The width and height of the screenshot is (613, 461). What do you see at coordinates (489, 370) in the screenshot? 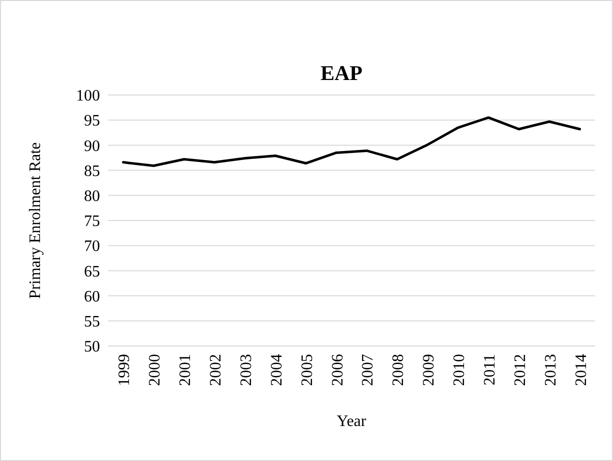
I see `x-tick-label: 2011` at bounding box center [489, 370].